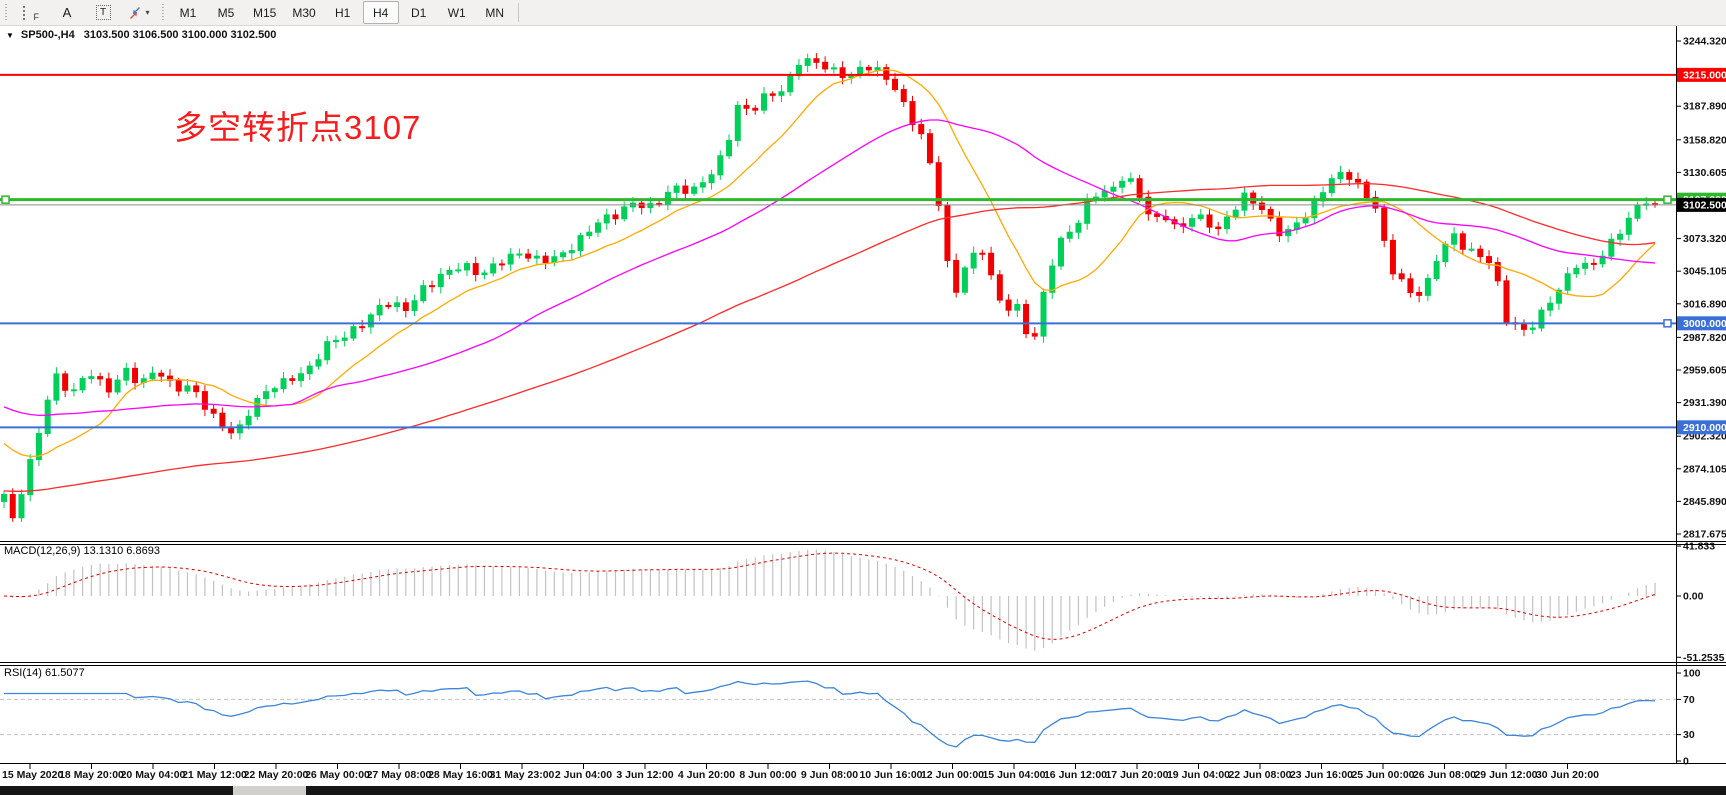 Image resolution: width=1726 pixels, height=795 pixels. Describe the element at coordinates (767, 775) in the screenshot. I see `time-axis-label: 8 Jun 00:00` at that location.